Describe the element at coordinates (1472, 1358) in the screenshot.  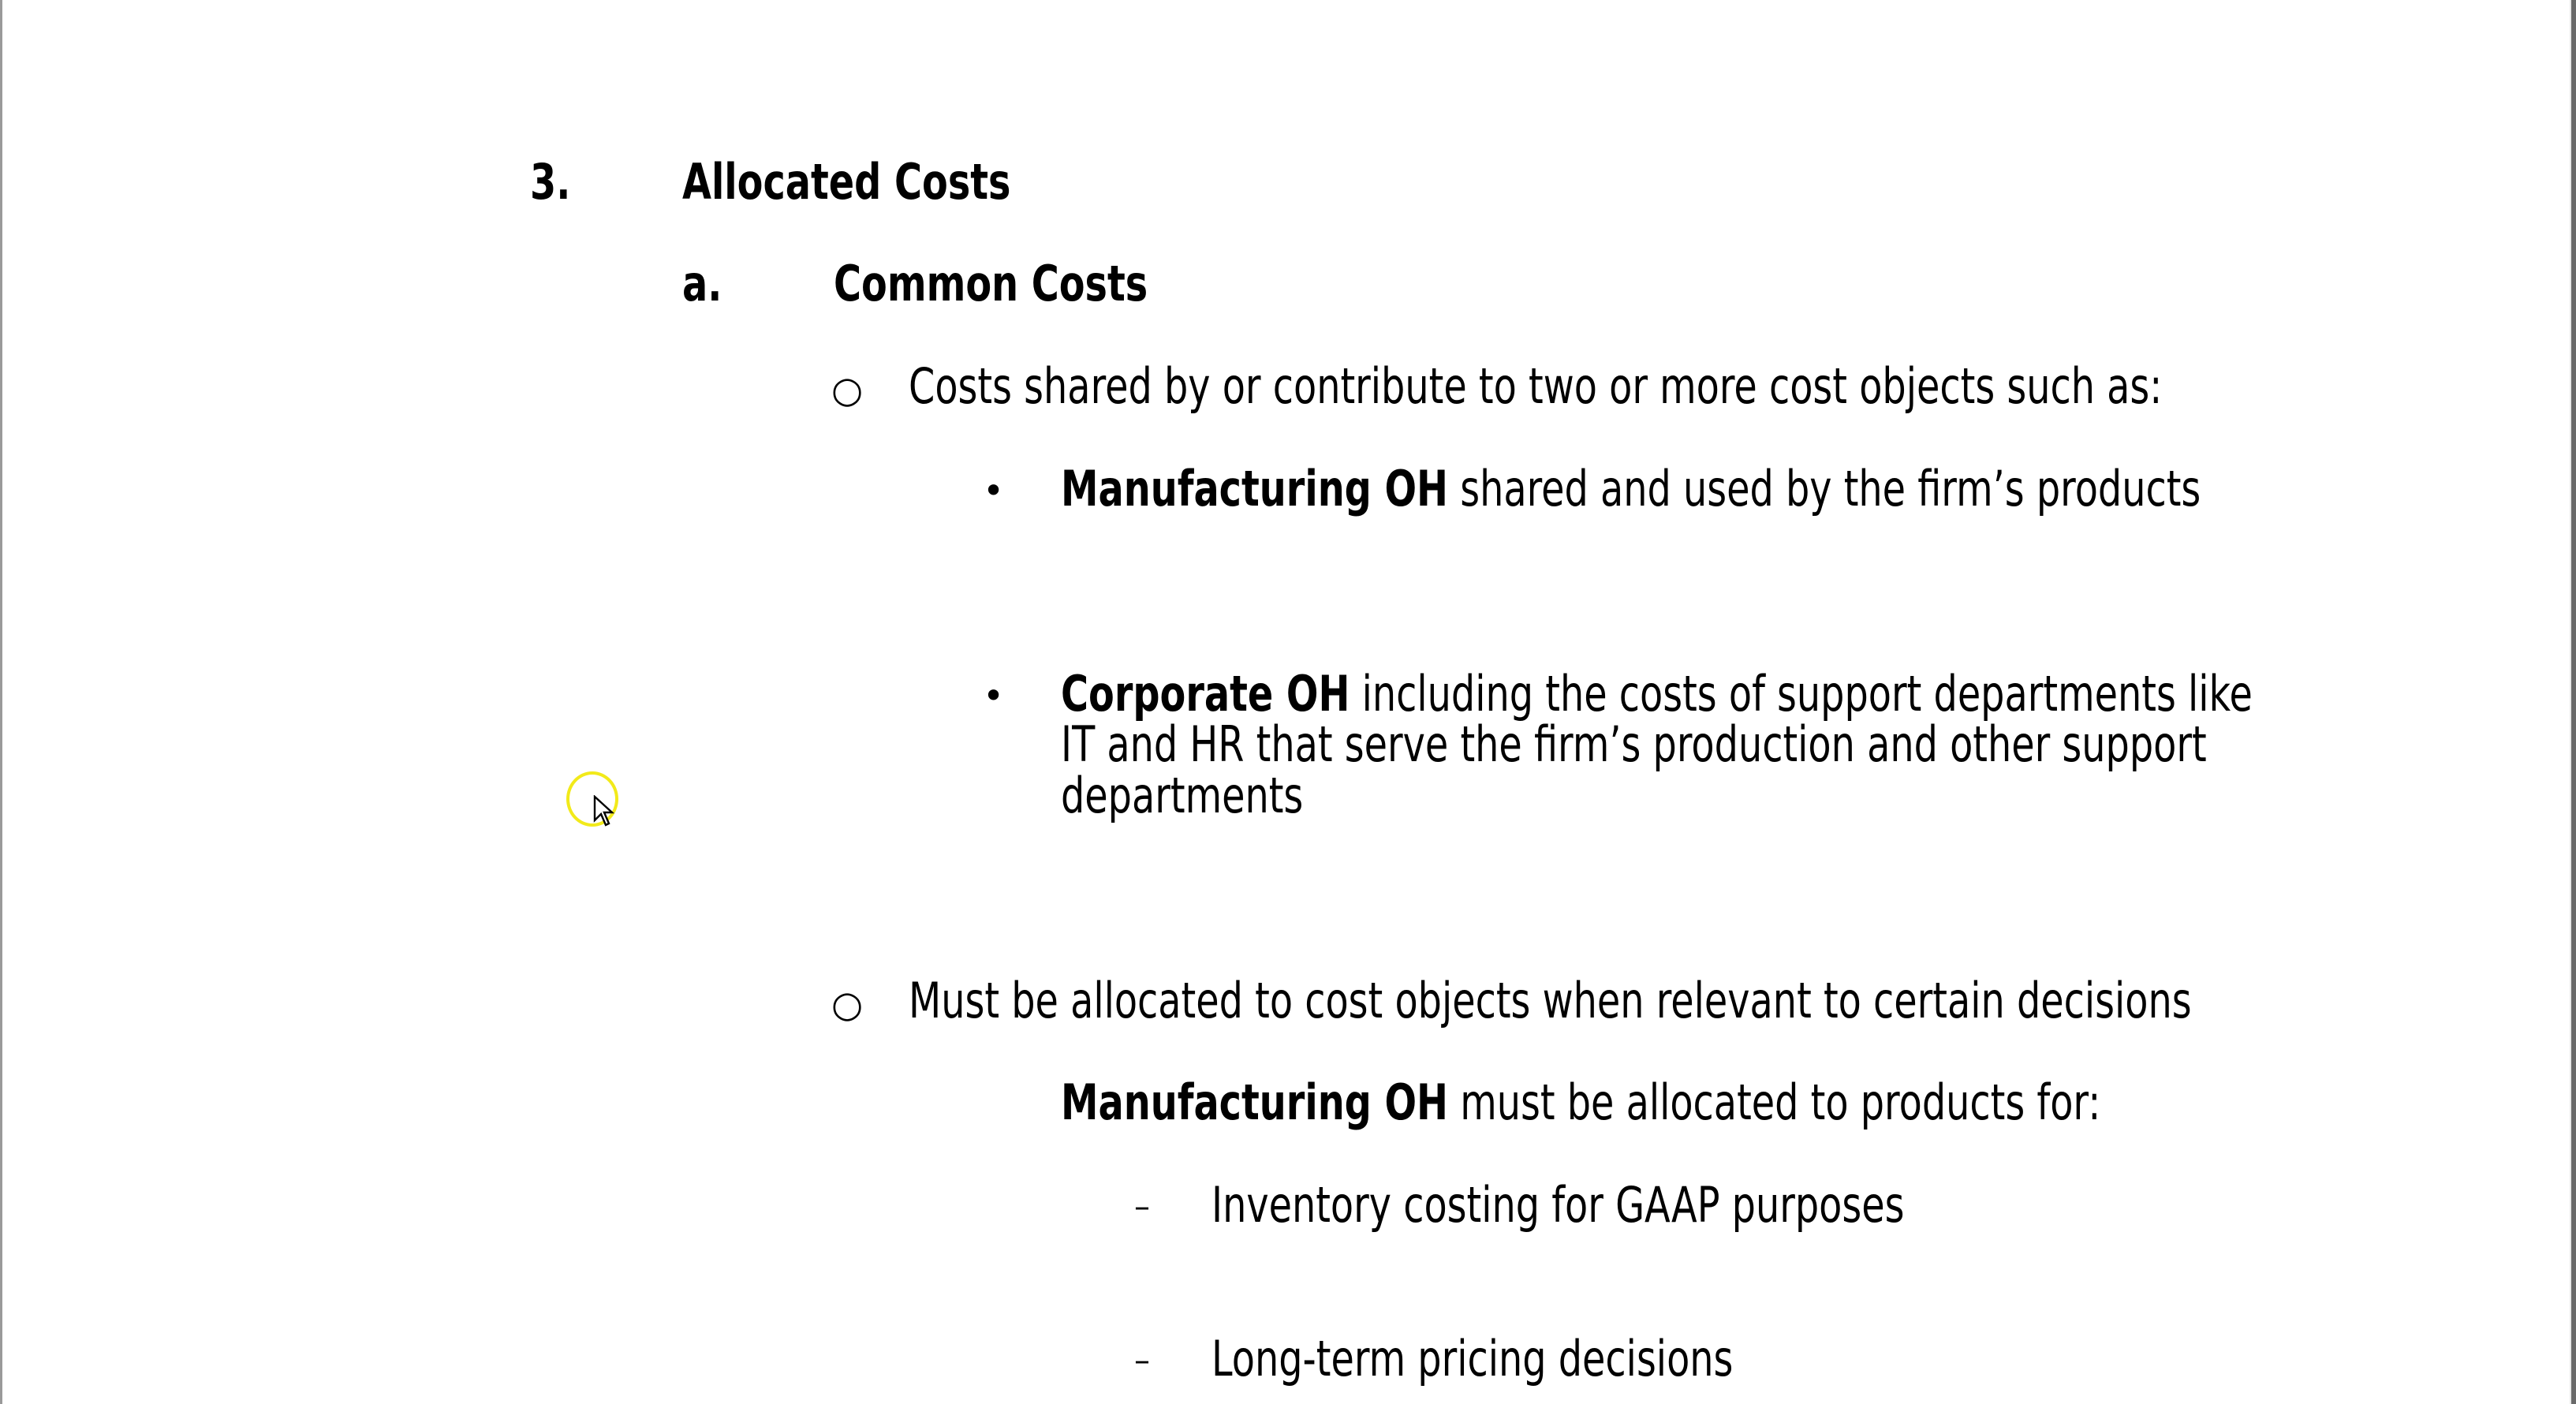
I see `dash-item-text: Long-term pricing decisions` at that location.